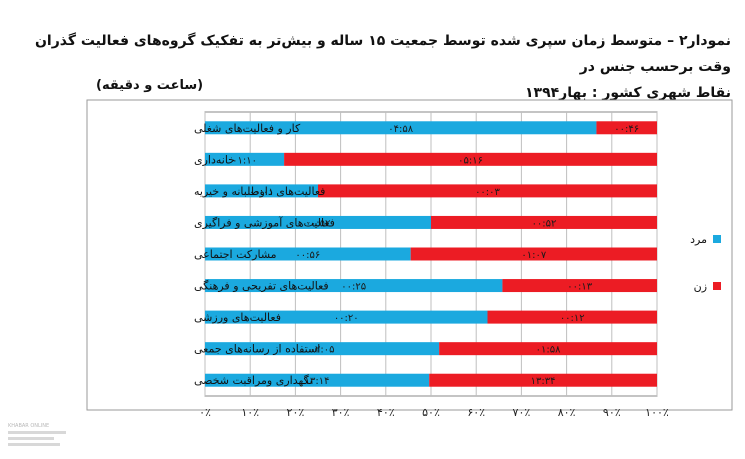  Describe the element at coordinates (261, 286) in the screenshot. I see `category-label: فعالیت‌های تفریحی و فرهنگی` at that location.